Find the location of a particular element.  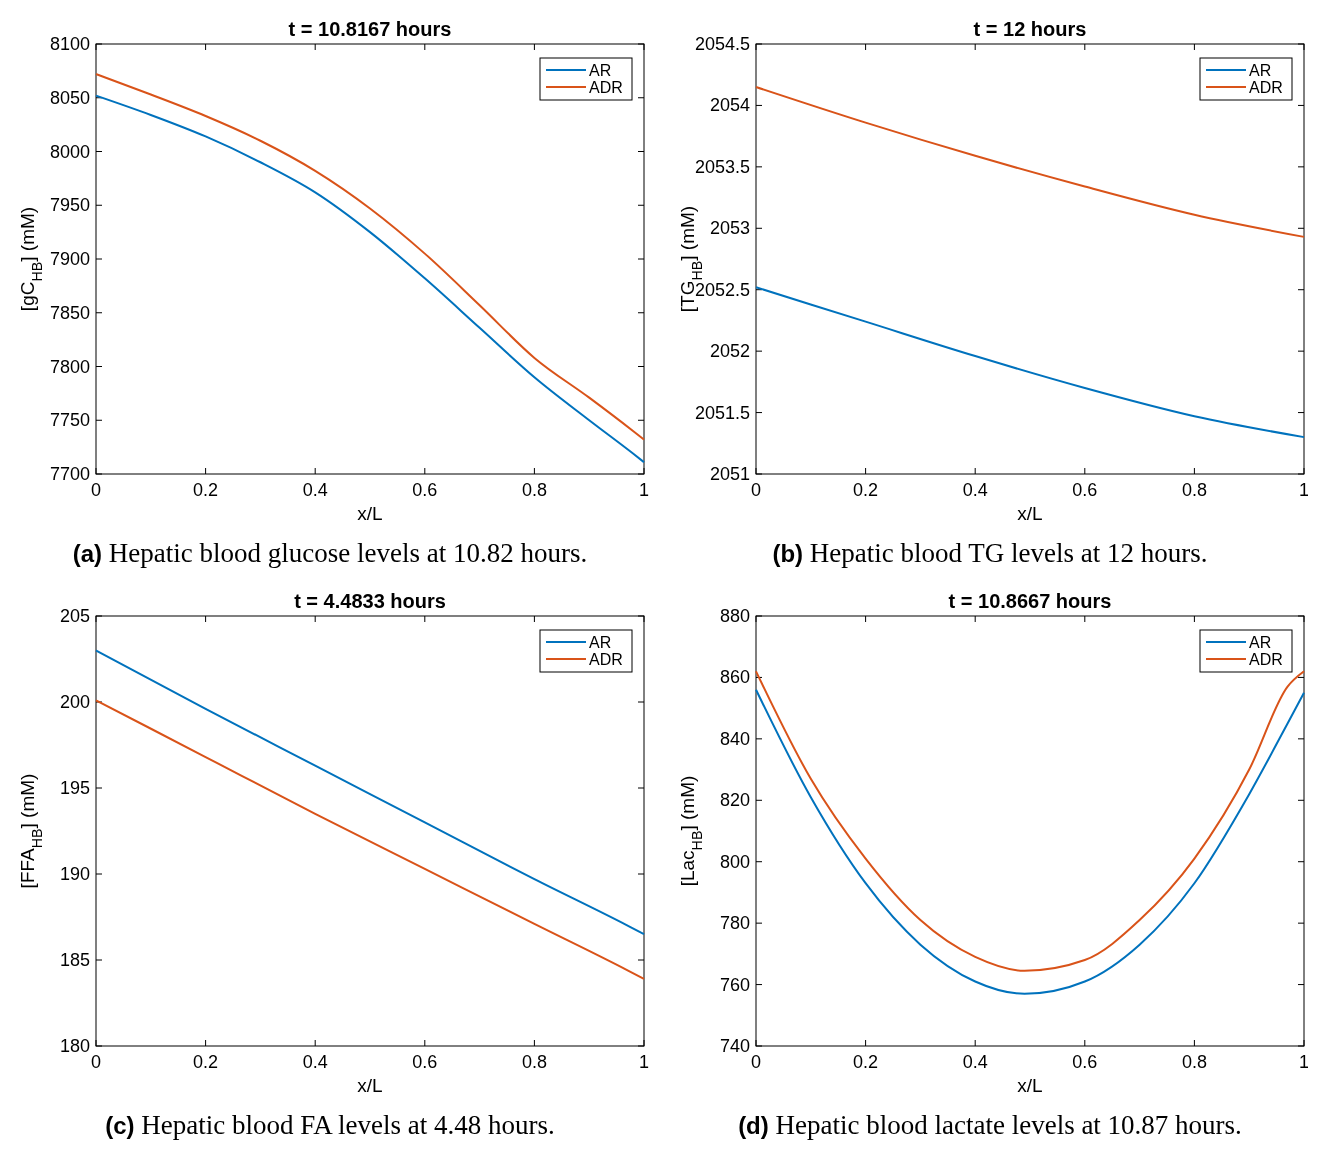

y-tick-label: 820 is located at coordinates (734, 800).